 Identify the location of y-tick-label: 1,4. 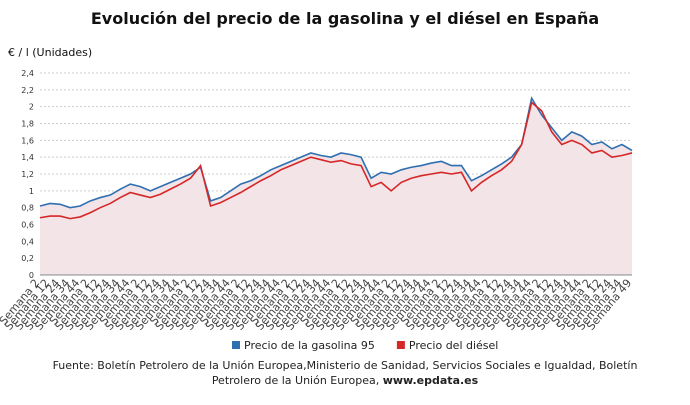
(27, 157).